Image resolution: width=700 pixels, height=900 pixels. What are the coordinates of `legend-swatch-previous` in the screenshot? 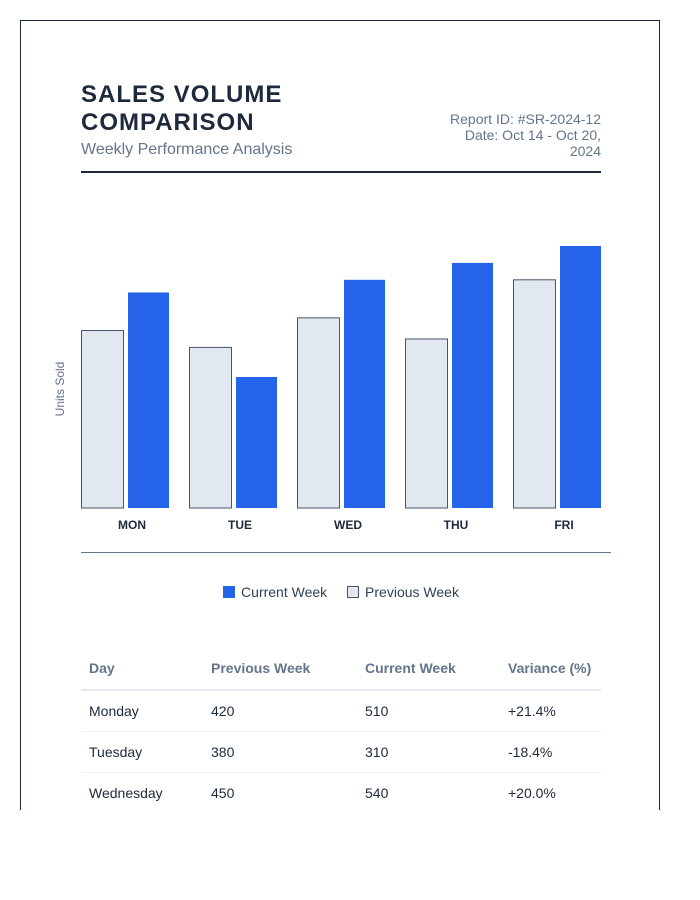 It's located at (353, 592).